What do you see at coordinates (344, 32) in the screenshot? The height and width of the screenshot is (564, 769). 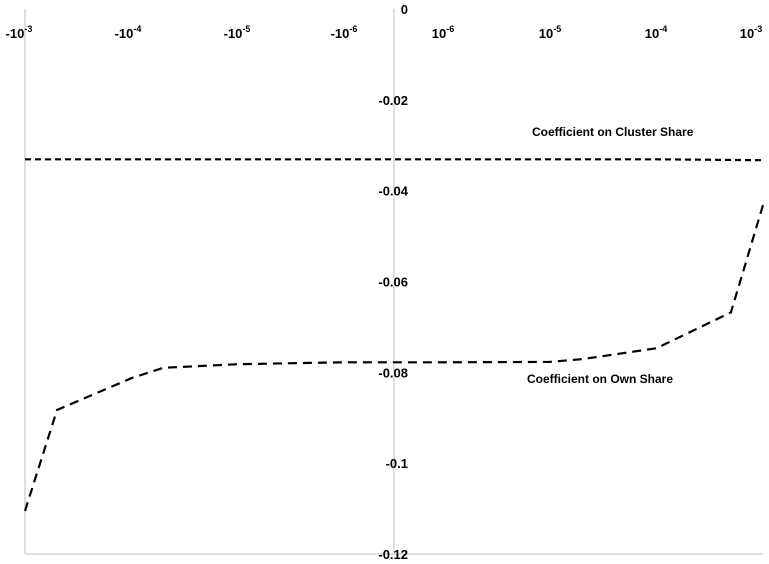 I see `x-tick-label: -10-6` at bounding box center [344, 32].